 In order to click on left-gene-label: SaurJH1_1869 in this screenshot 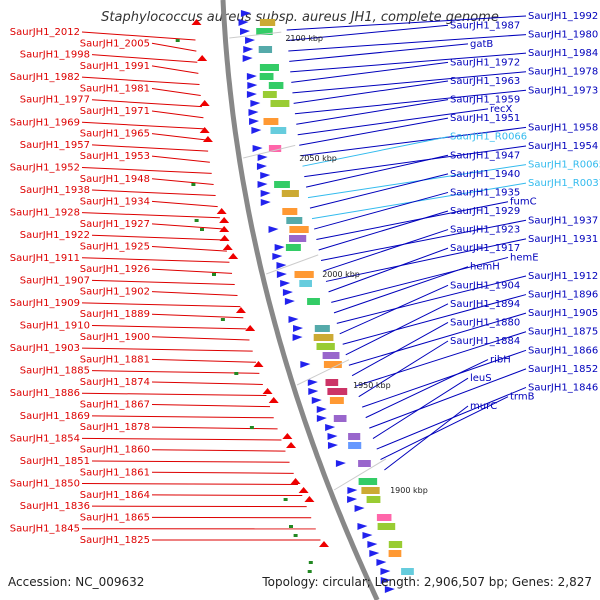, I will do `click(55, 416)`.